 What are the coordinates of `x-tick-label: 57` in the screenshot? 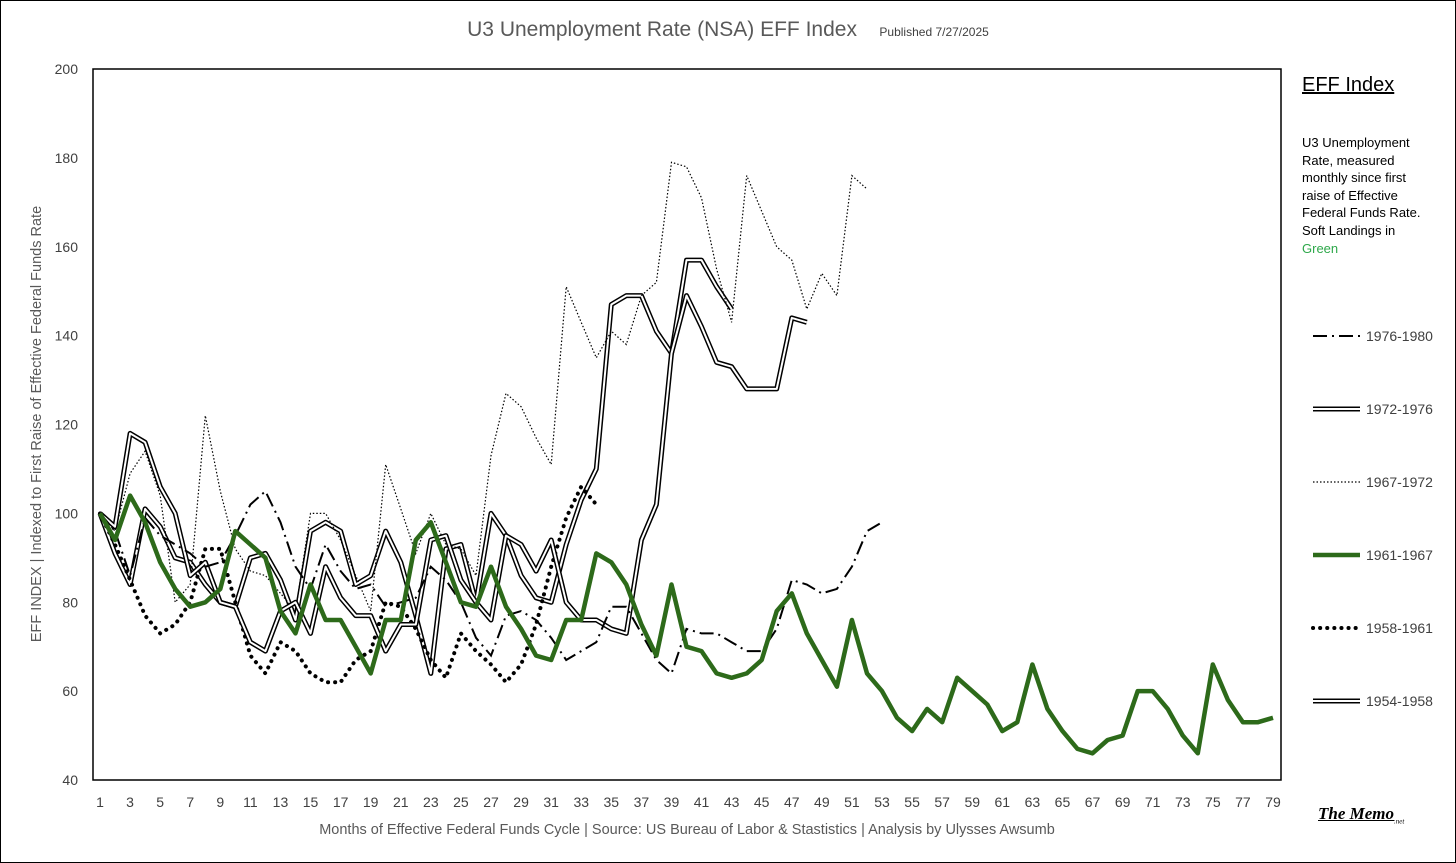 It's located at (942, 802).